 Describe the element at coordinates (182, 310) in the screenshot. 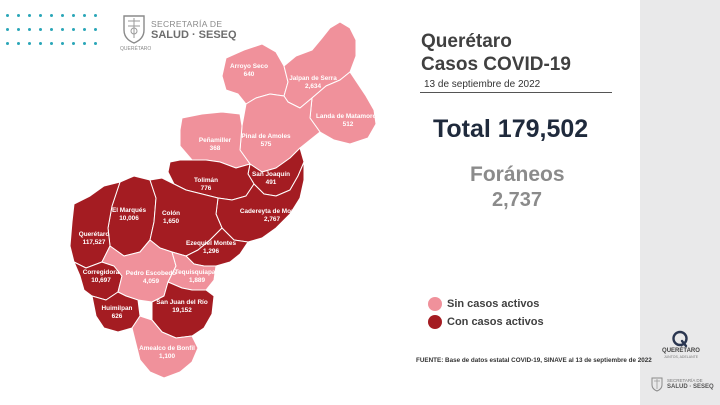

I see `label-san-juan-cases: 19,152` at that location.